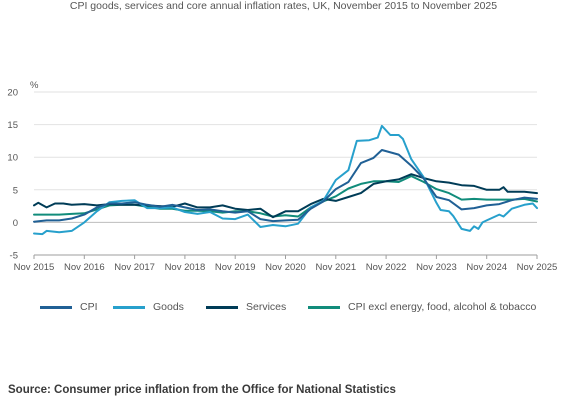 The image size is (567, 414). What do you see at coordinates (84, 267) in the screenshot?
I see `x-tick-label: Nov 2016` at bounding box center [84, 267].